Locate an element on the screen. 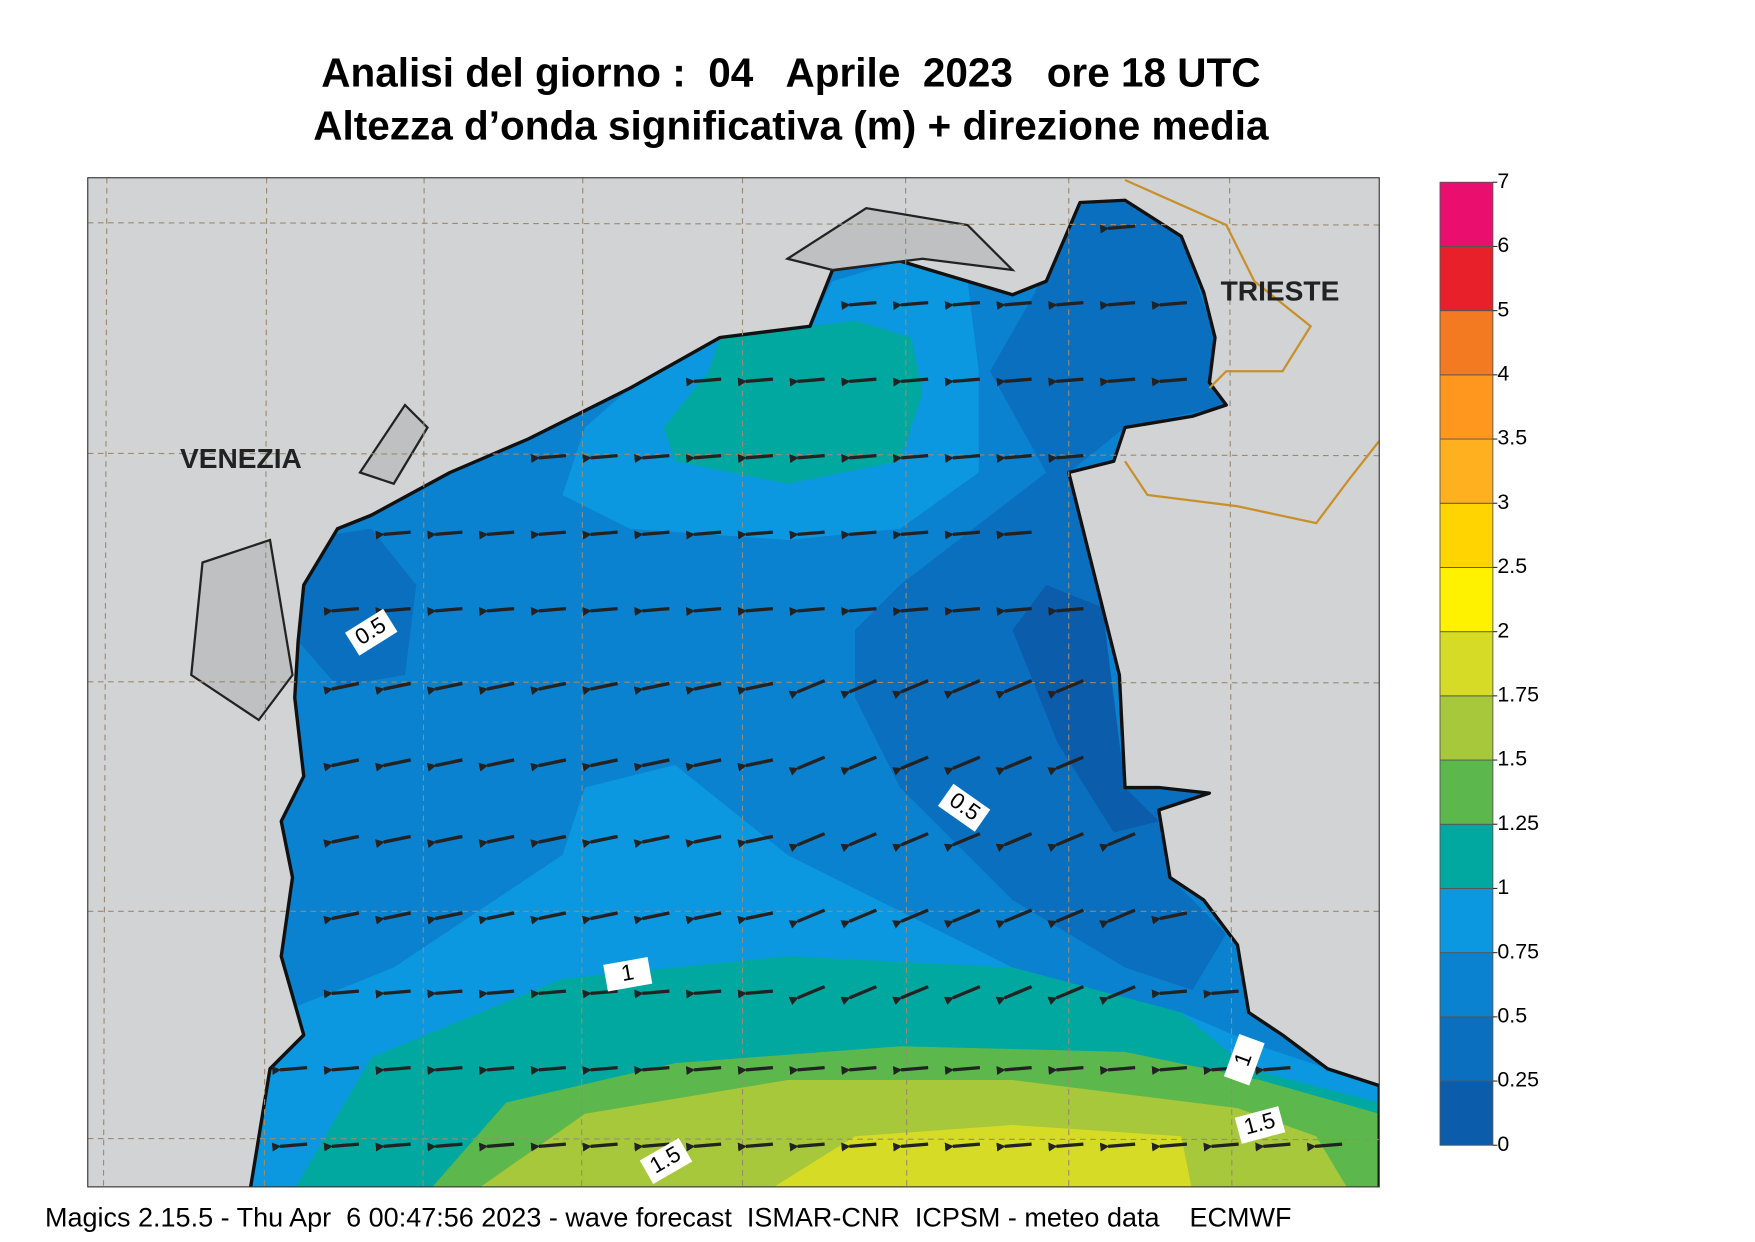 The height and width of the screenshot is (1242, 1755). colorbar-tick-label: 7 is located at coordinates (1503, 181).